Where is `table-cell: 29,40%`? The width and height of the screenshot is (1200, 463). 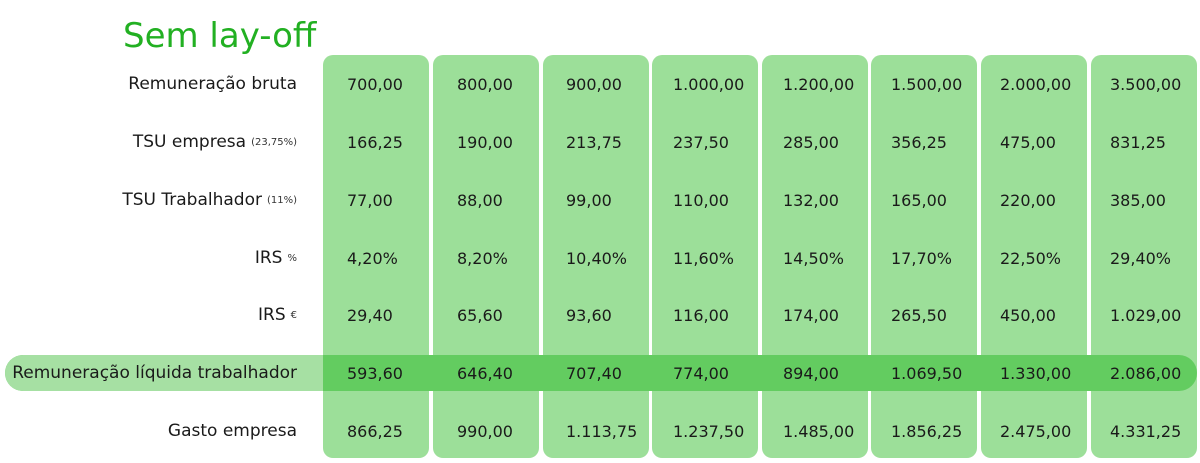
table-cell: 29,40% is located at coordinates (1141, 258).